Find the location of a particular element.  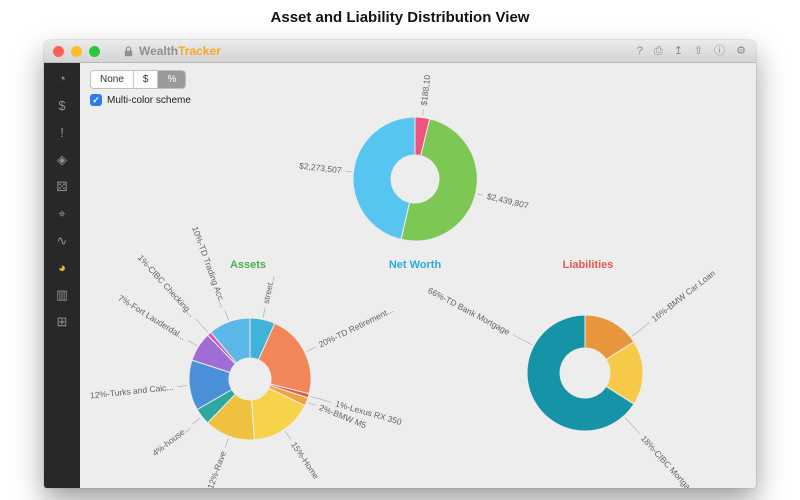

money-icon: $ is located at coordinates (62, 105).